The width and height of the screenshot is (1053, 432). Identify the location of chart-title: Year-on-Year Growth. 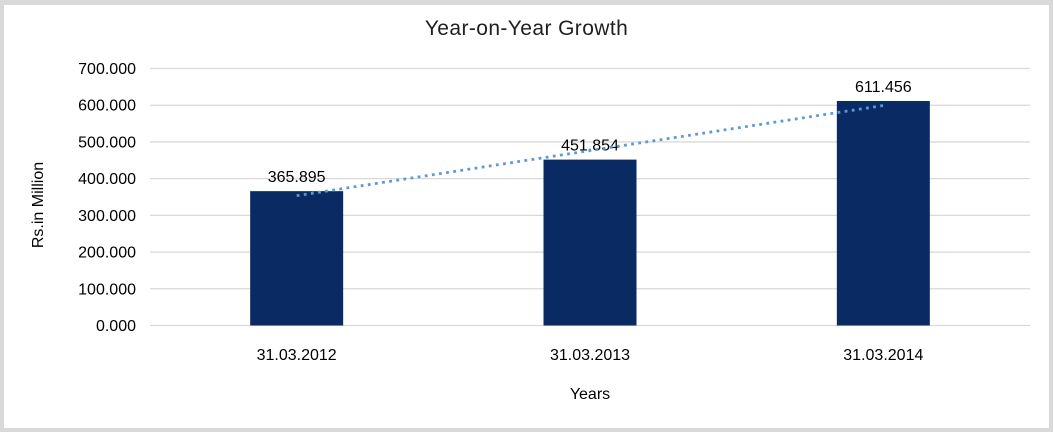
(526, 28).